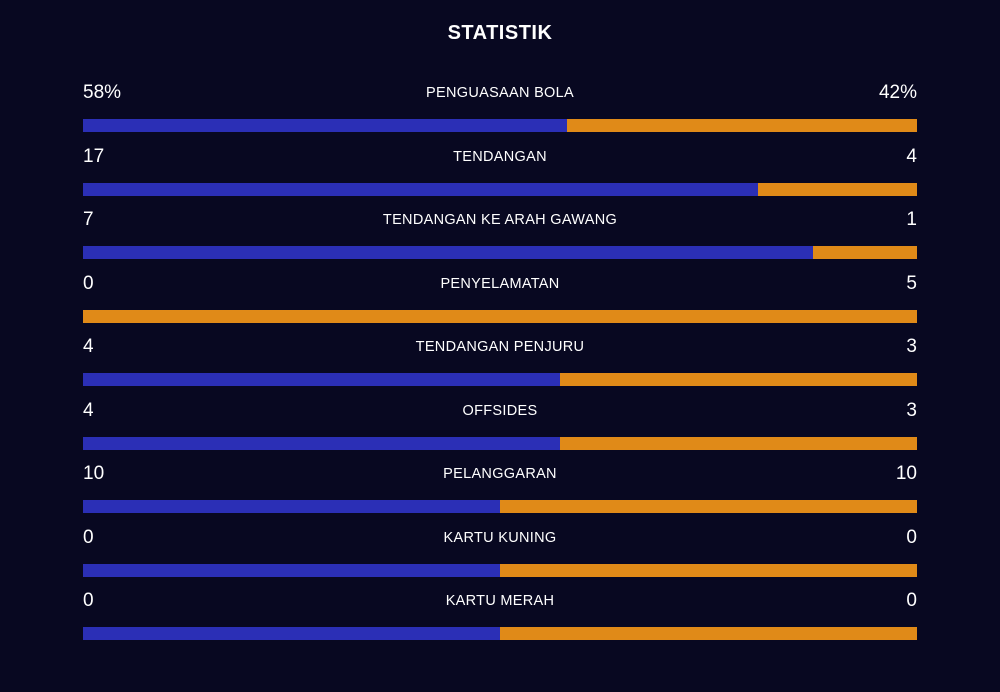  Describe the element at coordinates (500, 177) in the screenshot. I see `stat-row: 17 TENDANGAN 4` at that location.